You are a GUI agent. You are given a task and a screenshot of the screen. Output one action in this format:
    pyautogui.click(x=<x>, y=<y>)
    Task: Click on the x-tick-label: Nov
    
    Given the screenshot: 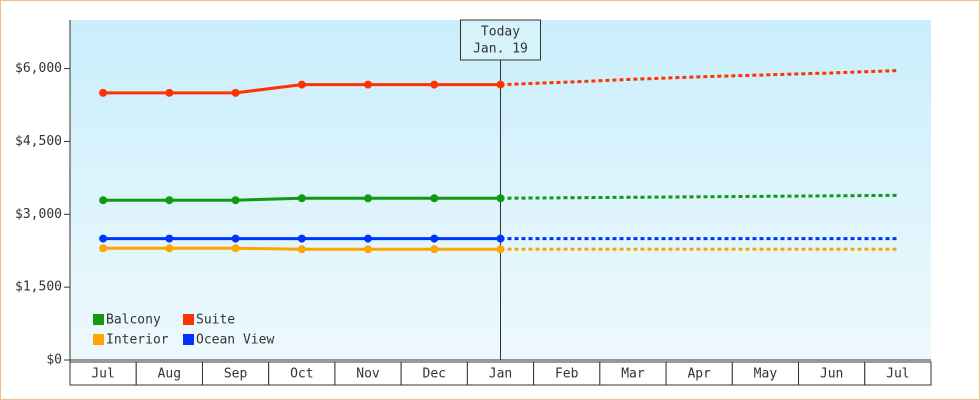 What is the action you would take?
    pyautogui.click(x=368, y=374)
    